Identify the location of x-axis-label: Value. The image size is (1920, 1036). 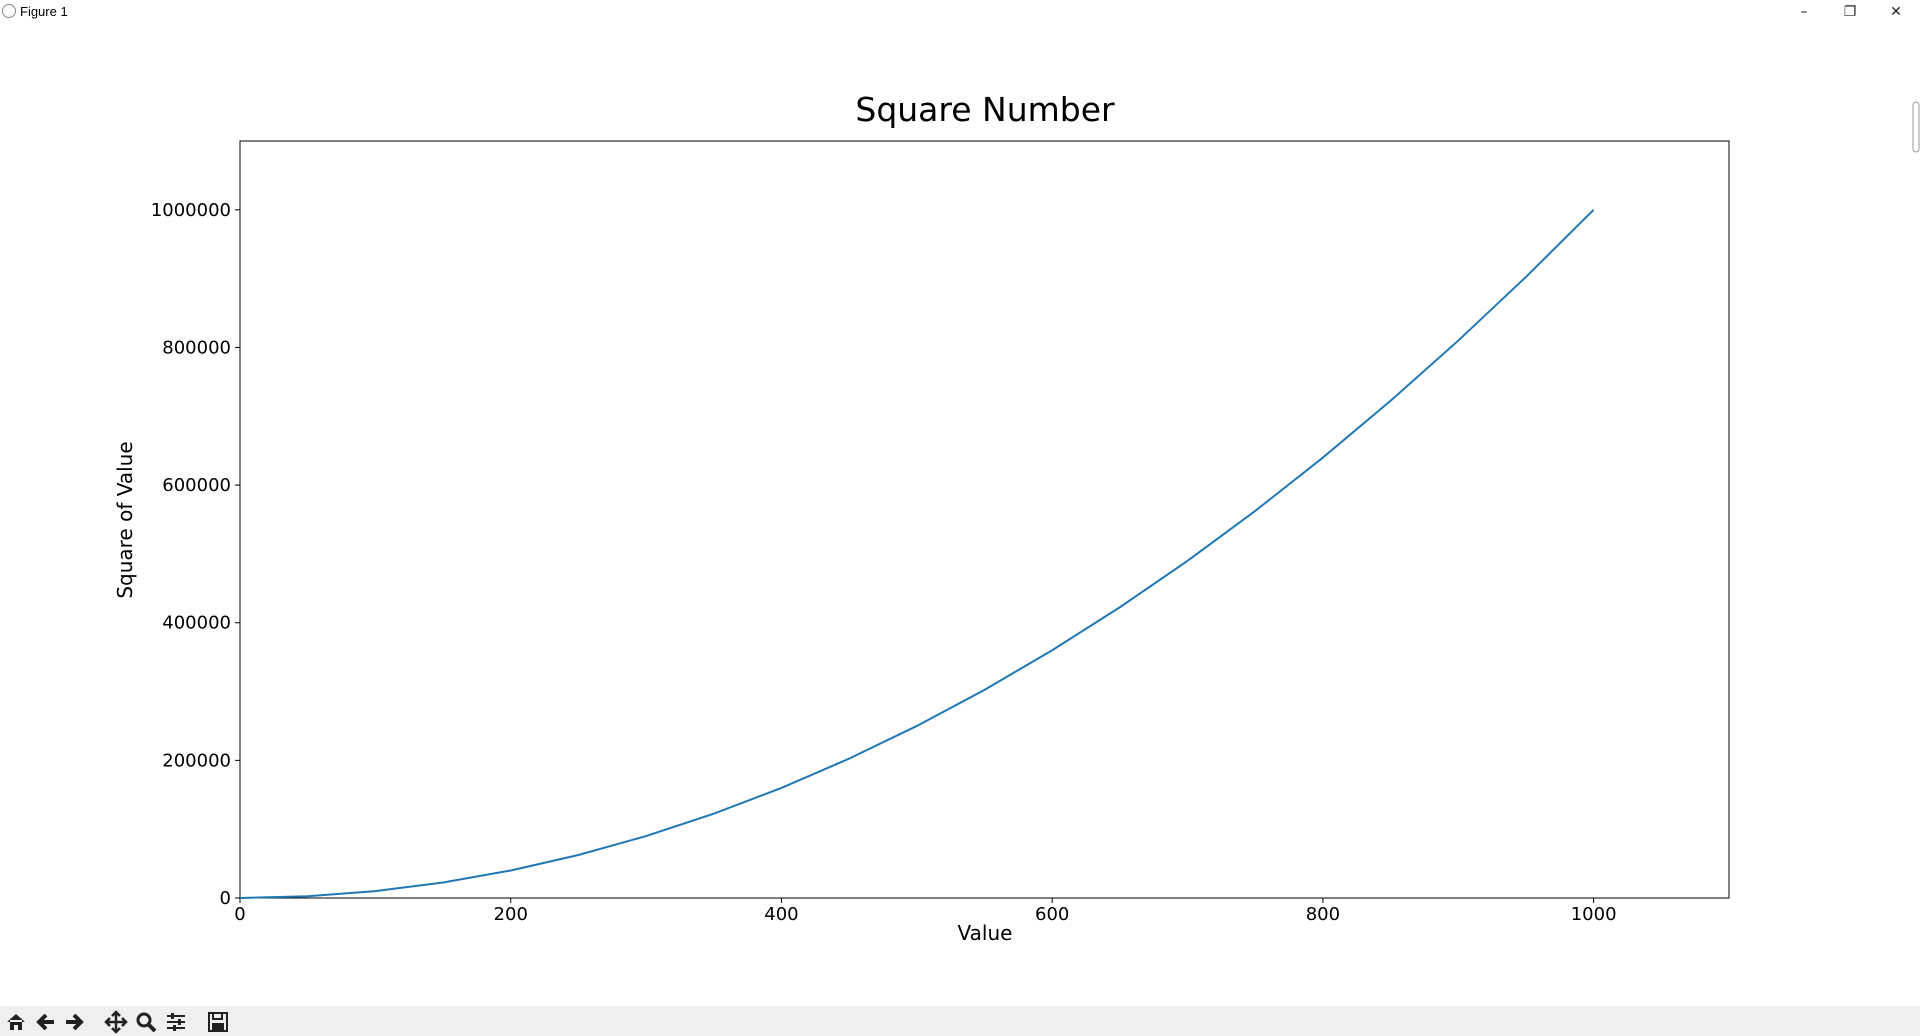
(985, 933).